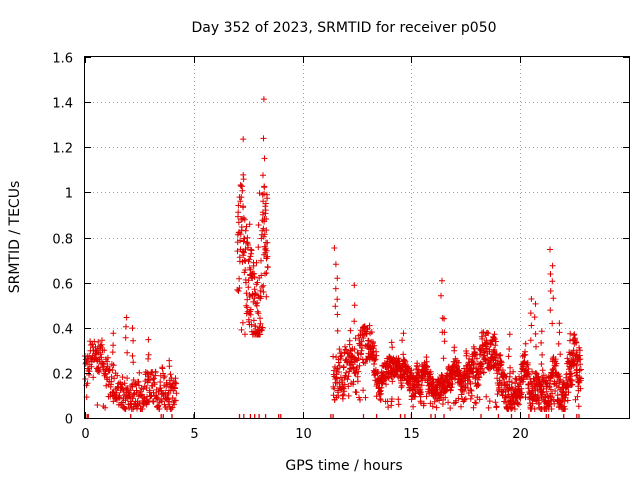 The width and height of the screenshot is (640, 480). Describe the element at coordinates (62, 330) in the screenshot. I see `y-tick-label: 0.4` at that location.